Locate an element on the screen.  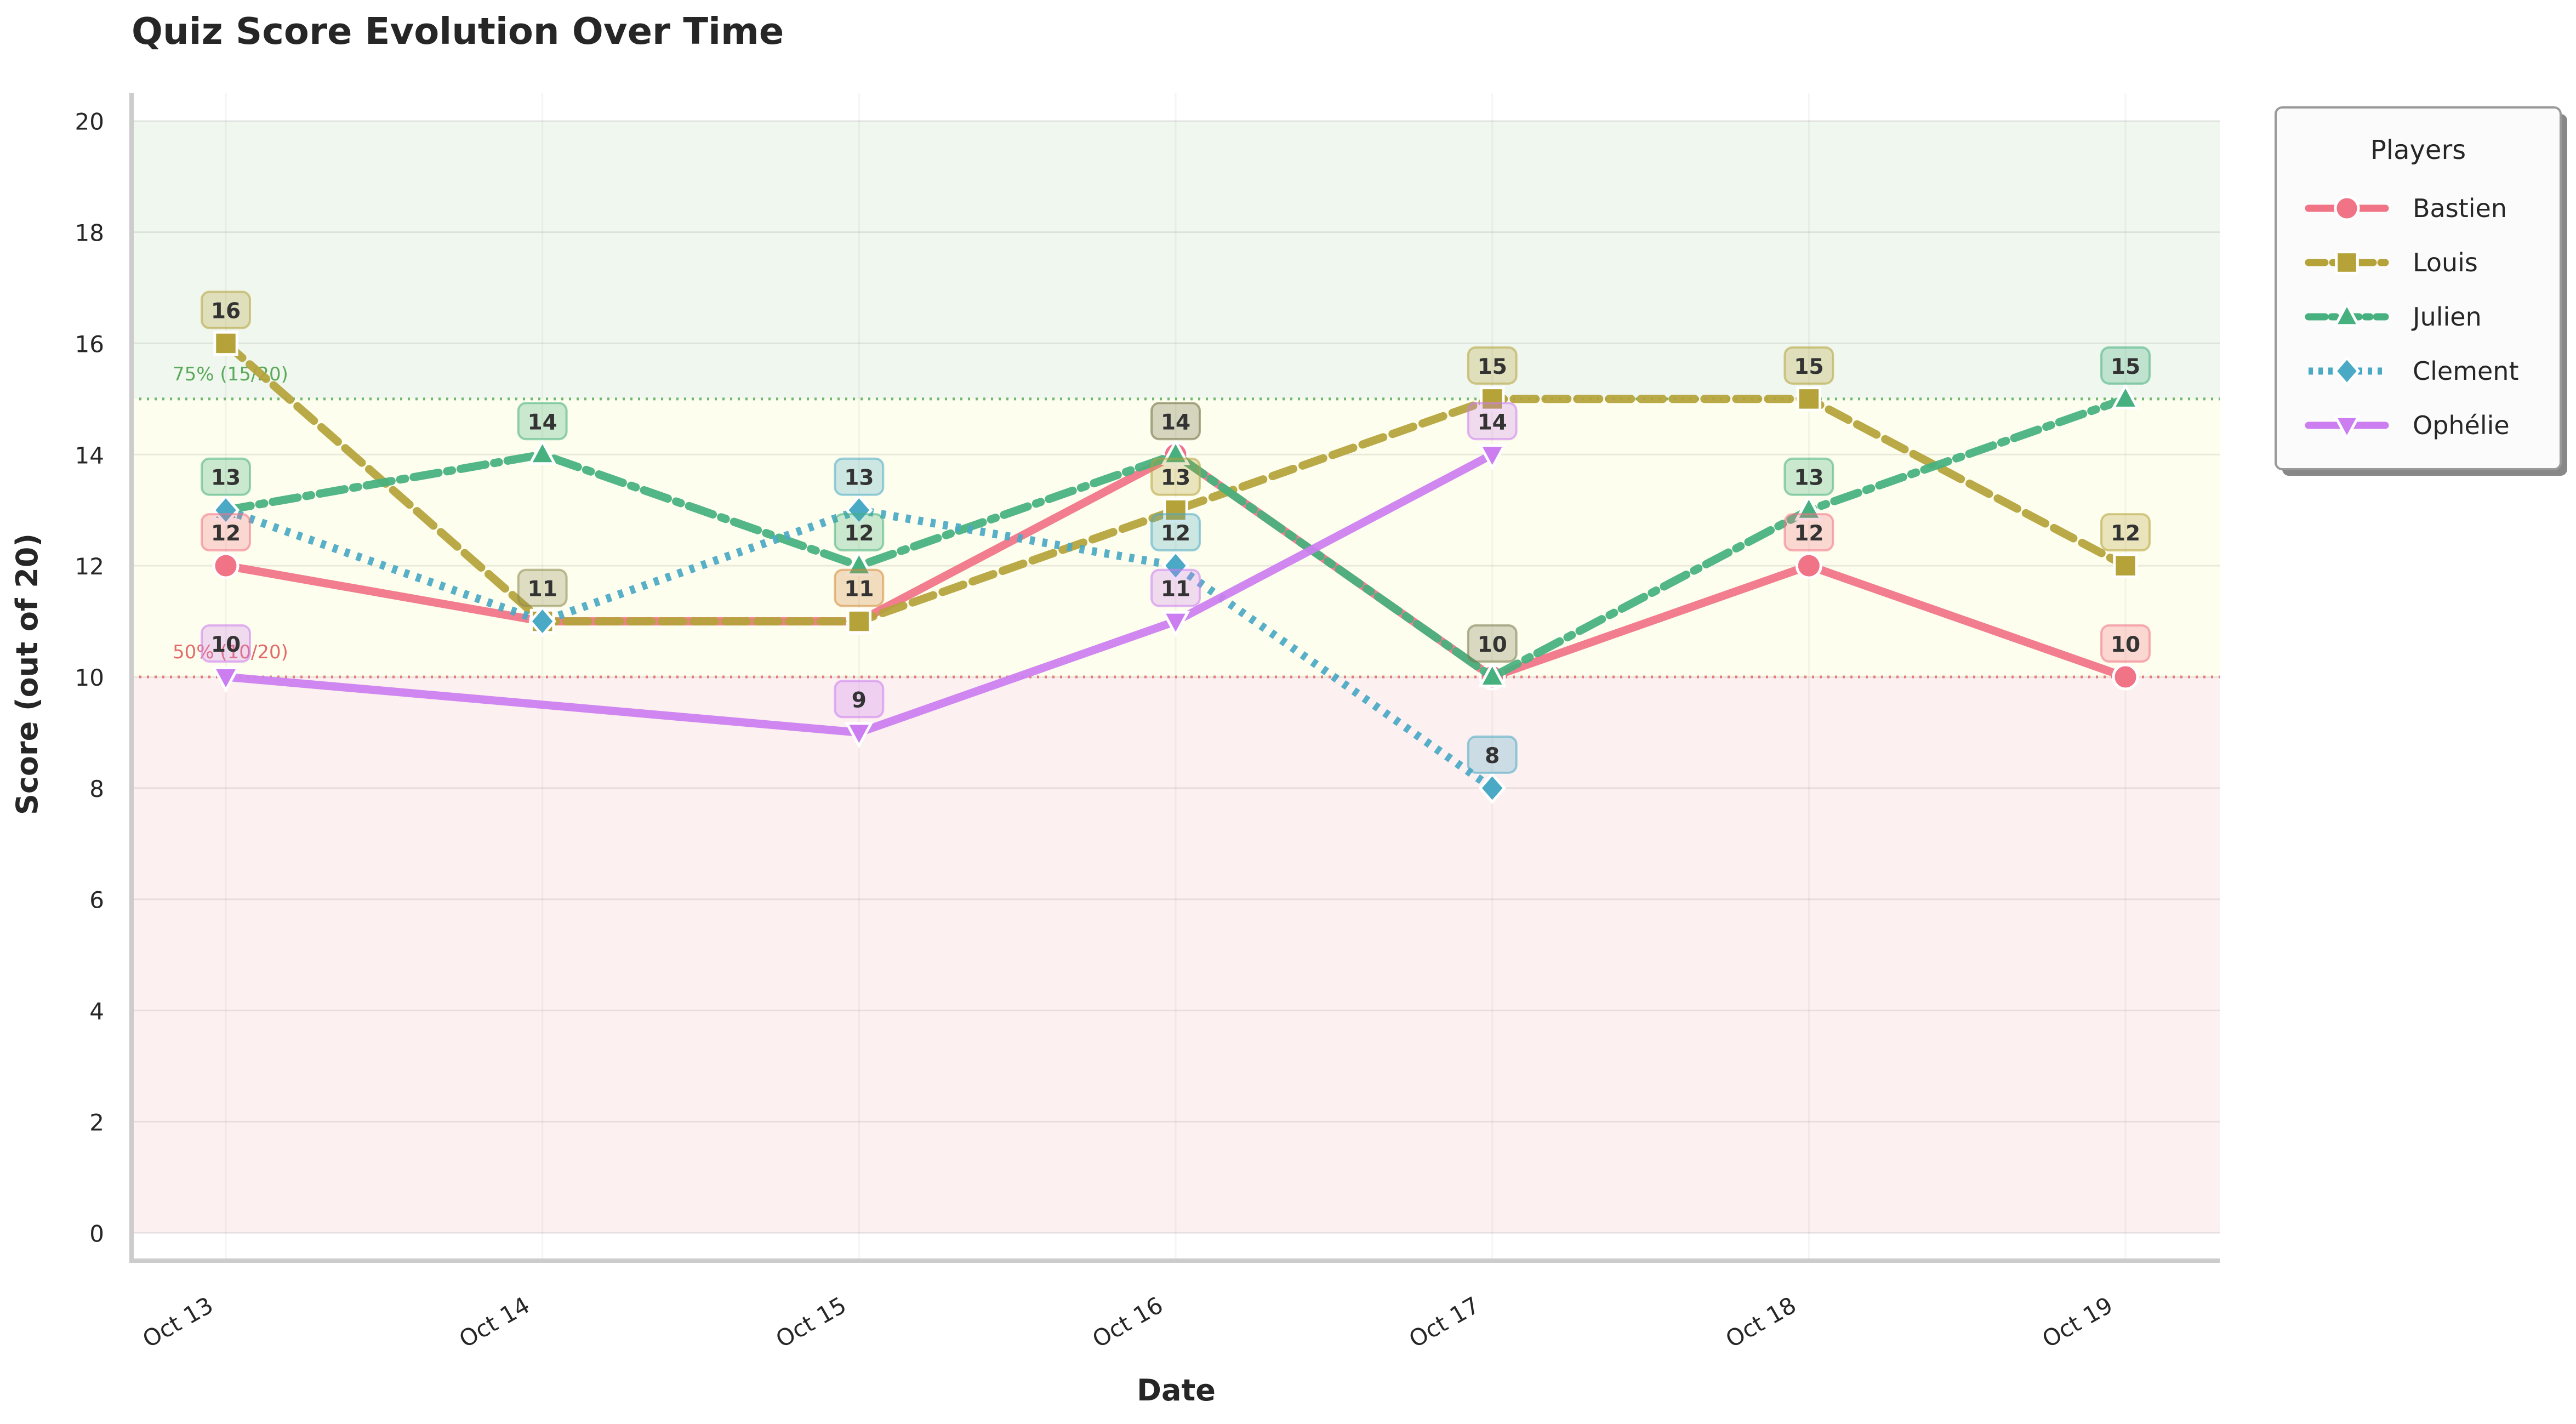
series-ophelie is located at coordinates (859, 596).